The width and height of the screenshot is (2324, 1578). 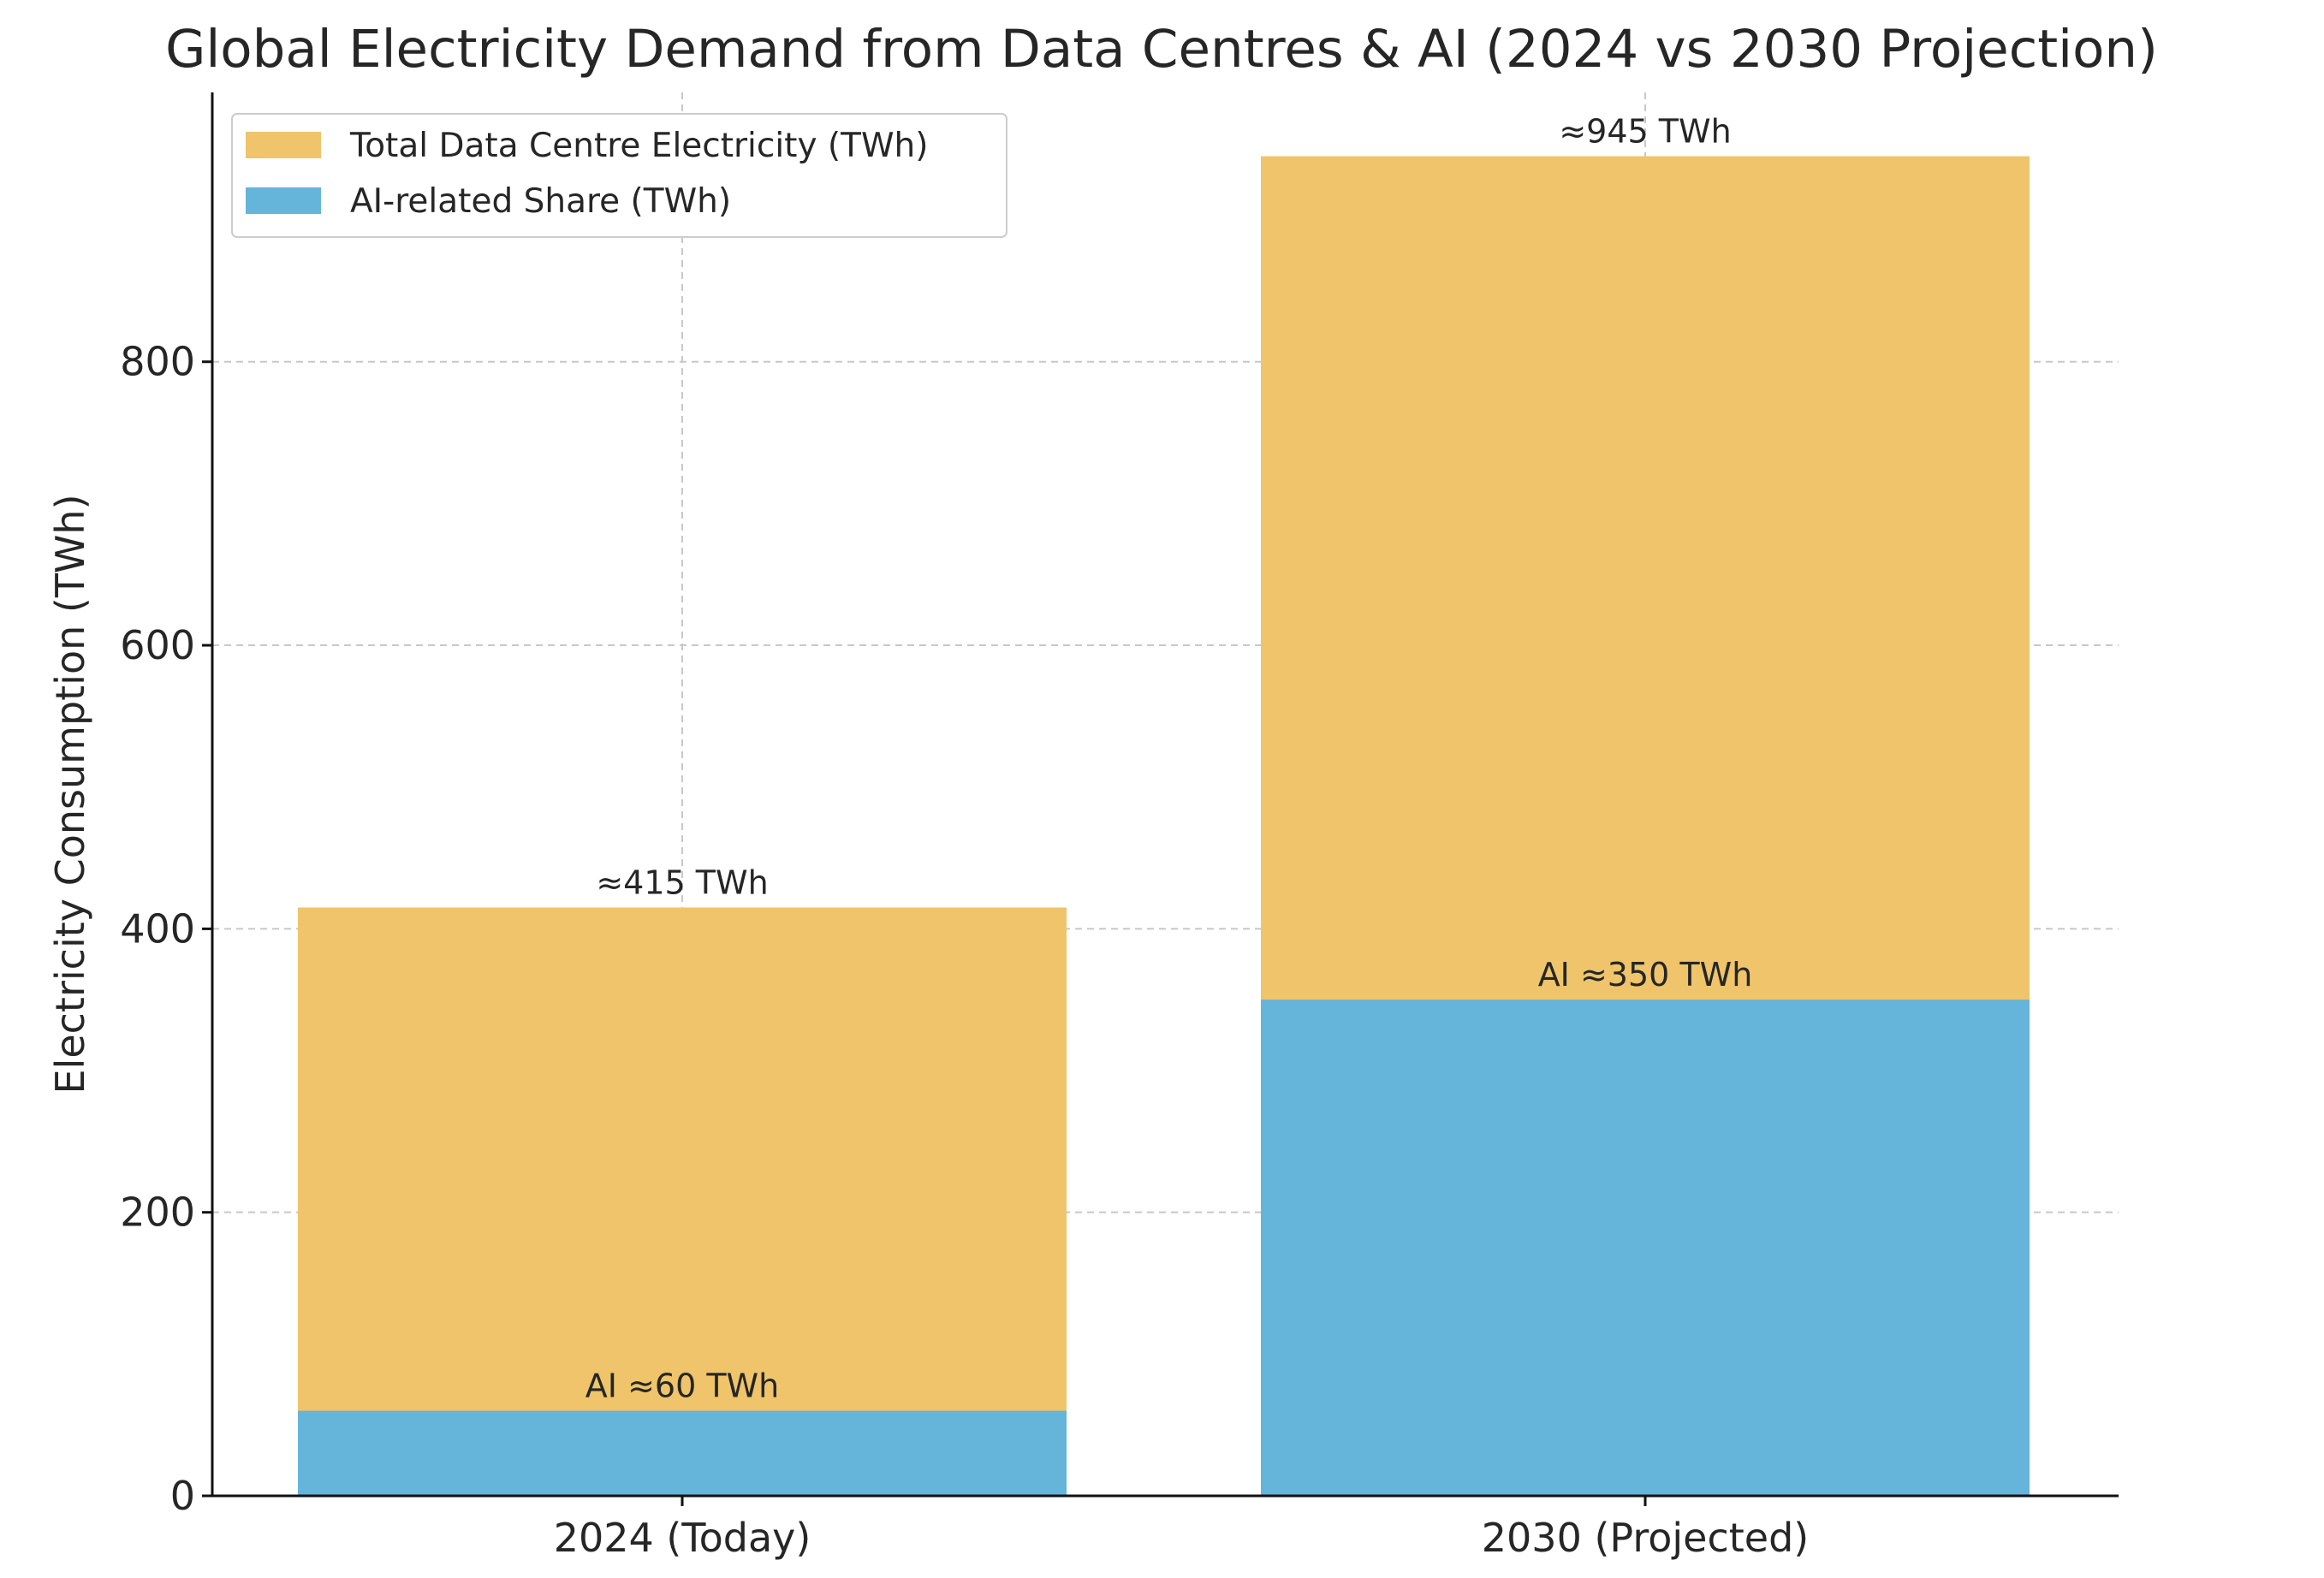 I want to click on y-tick-label: 600, so click(x=157, y=645).